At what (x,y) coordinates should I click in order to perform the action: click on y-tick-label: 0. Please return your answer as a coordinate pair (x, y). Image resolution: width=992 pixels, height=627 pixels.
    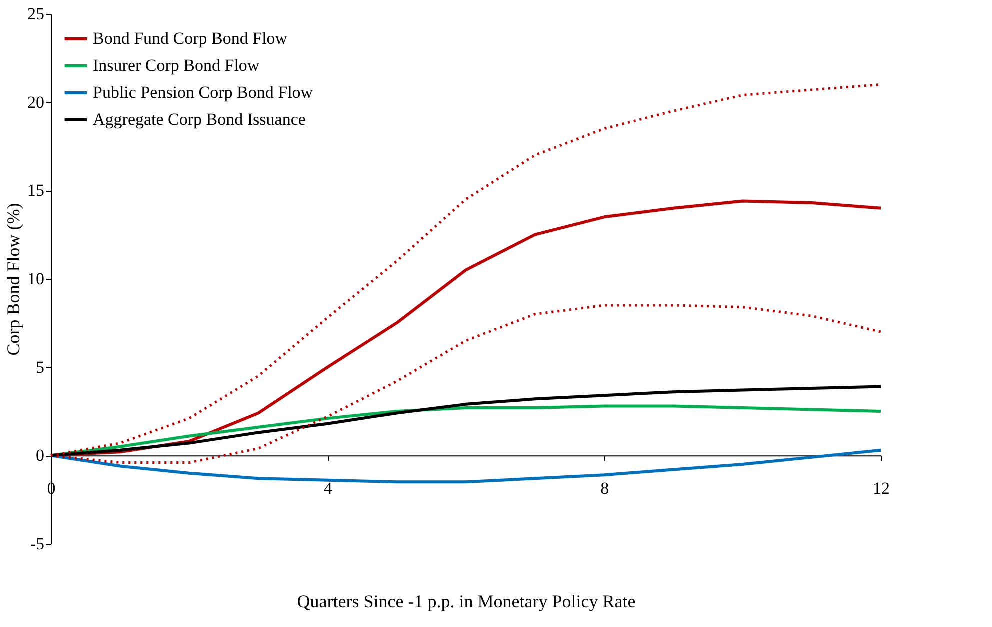
    Looking at the image, I should click on (40, 456).